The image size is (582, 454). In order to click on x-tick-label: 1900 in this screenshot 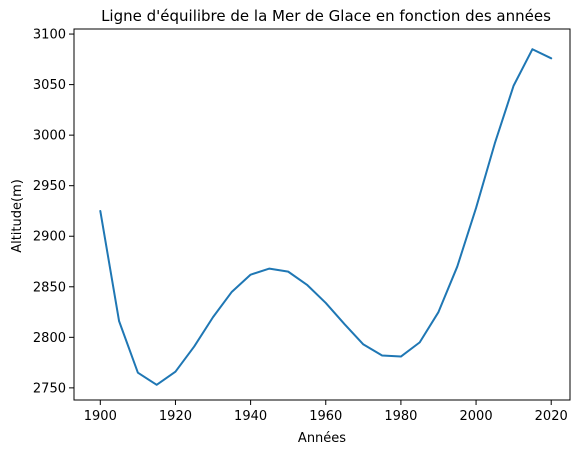, I will do `click(100, 416)`.